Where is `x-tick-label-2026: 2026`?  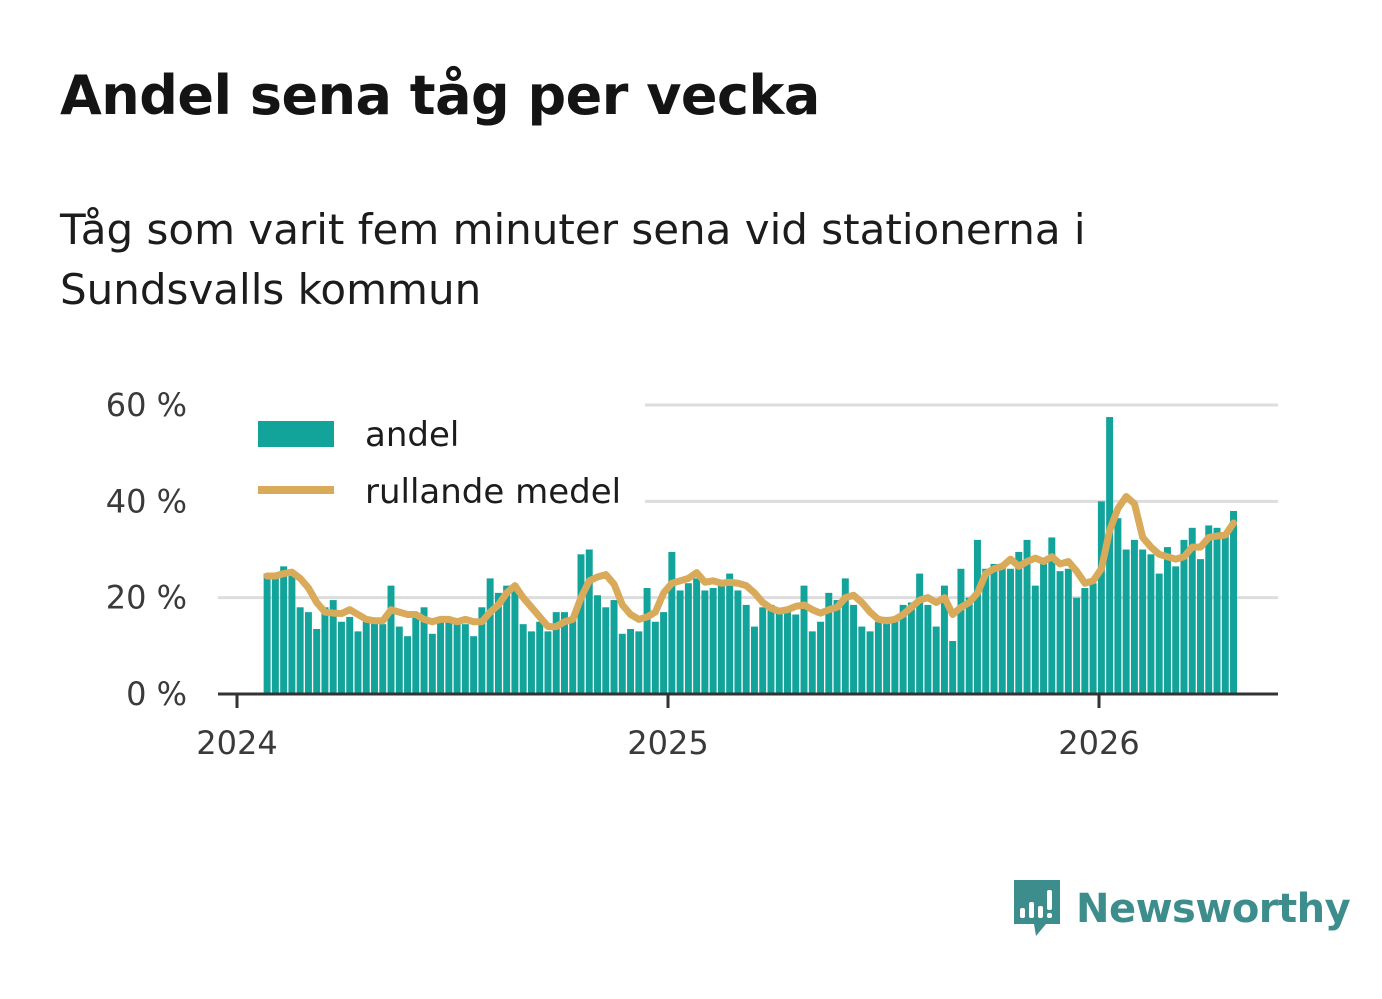 x-tick-label-2026: 2026 is located at coordinates (1098, 743).